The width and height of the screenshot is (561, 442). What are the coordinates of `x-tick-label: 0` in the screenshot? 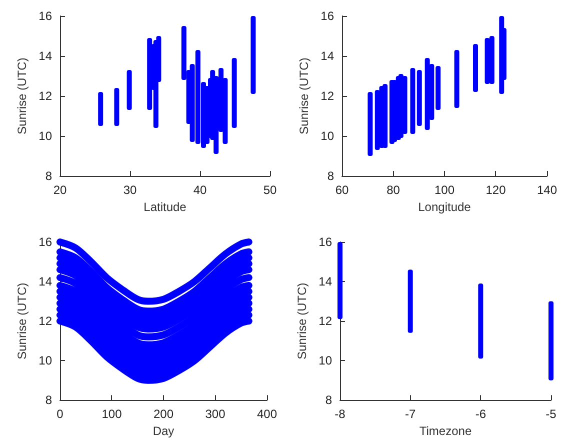 It's located at (60, 414).